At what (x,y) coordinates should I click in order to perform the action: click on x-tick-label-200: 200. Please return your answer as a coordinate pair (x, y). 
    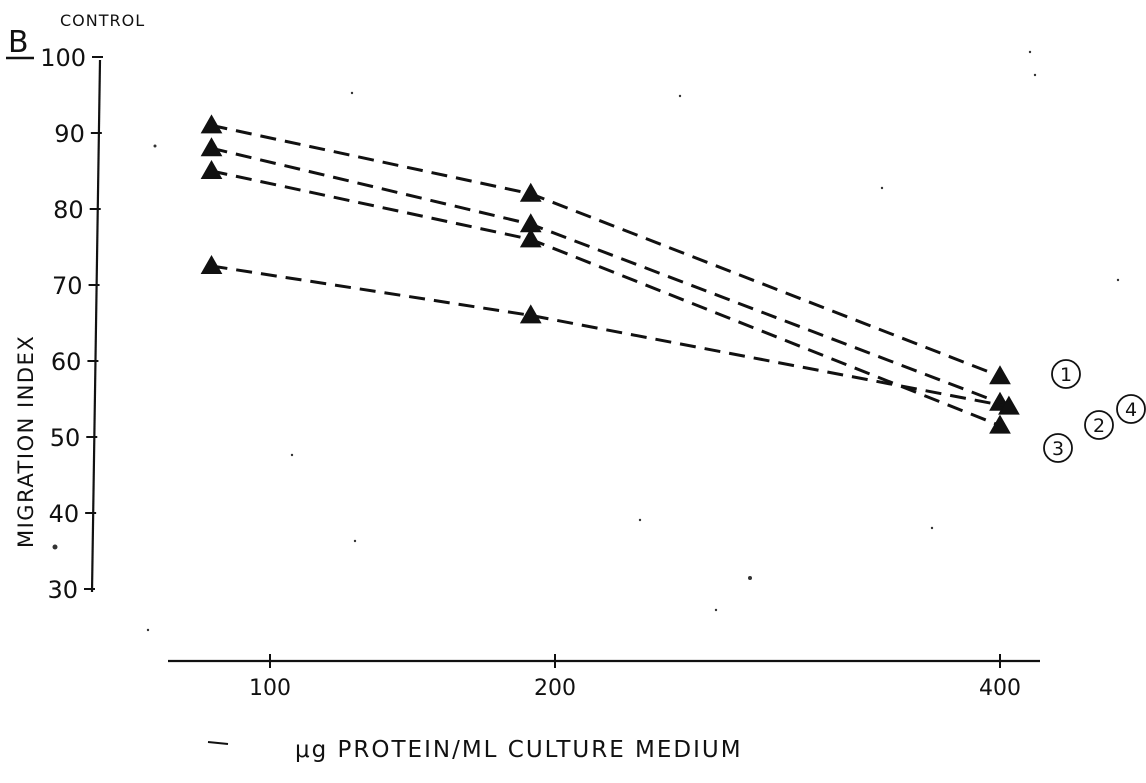
    Looking at the image, I should click on (555, 688).